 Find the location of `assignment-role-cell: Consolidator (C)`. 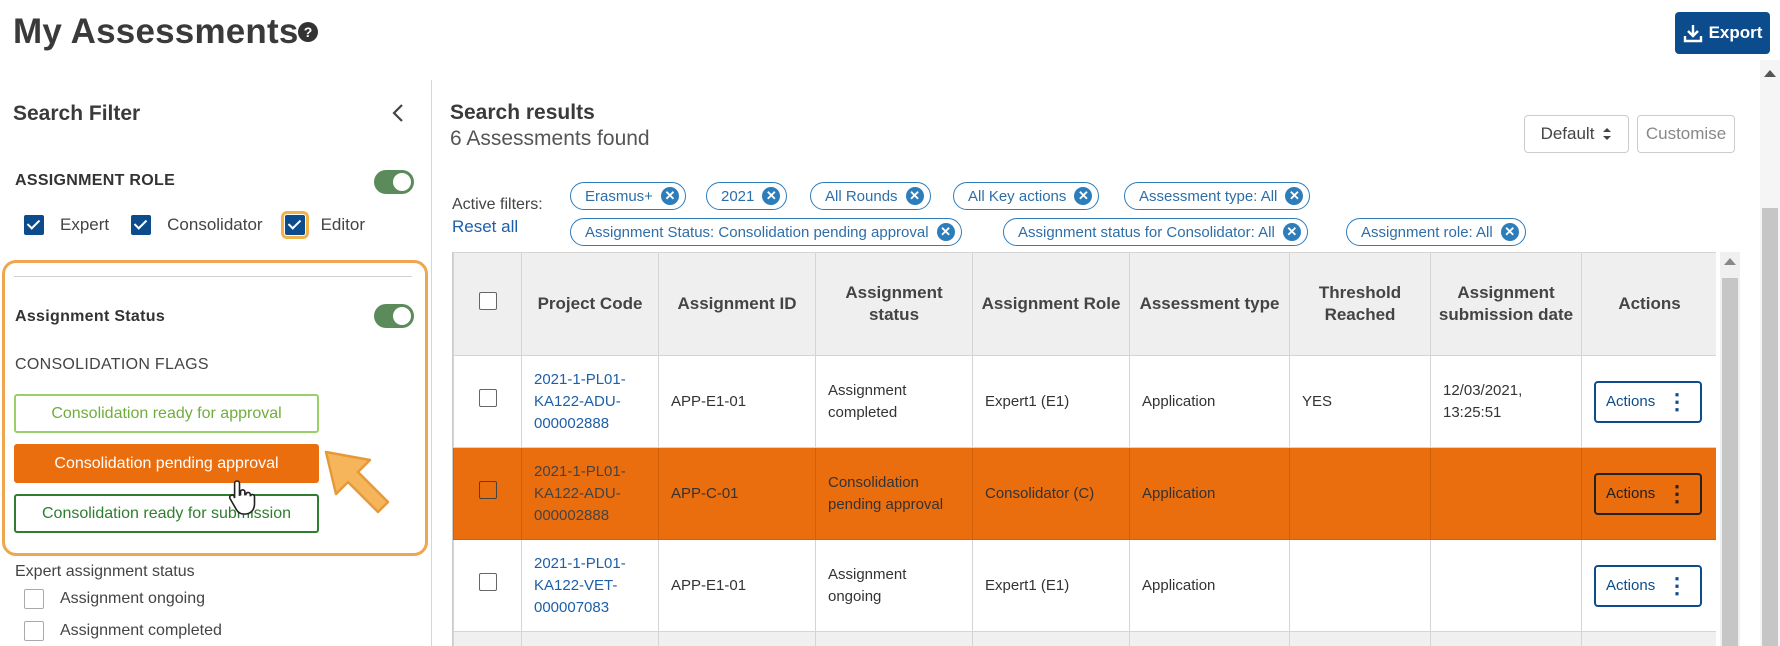

assignment-role-cell: Consolidator (C) is located at coordinates (1051, 493).